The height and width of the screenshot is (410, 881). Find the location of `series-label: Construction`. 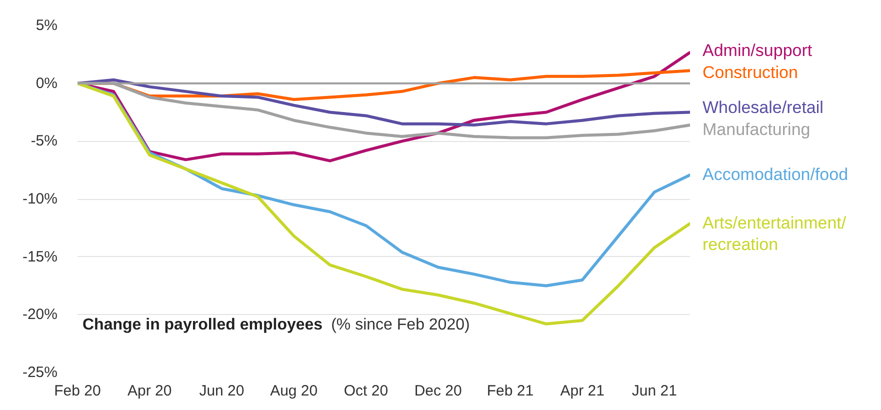

series-label: Construction is located at coordinates (750, 72).